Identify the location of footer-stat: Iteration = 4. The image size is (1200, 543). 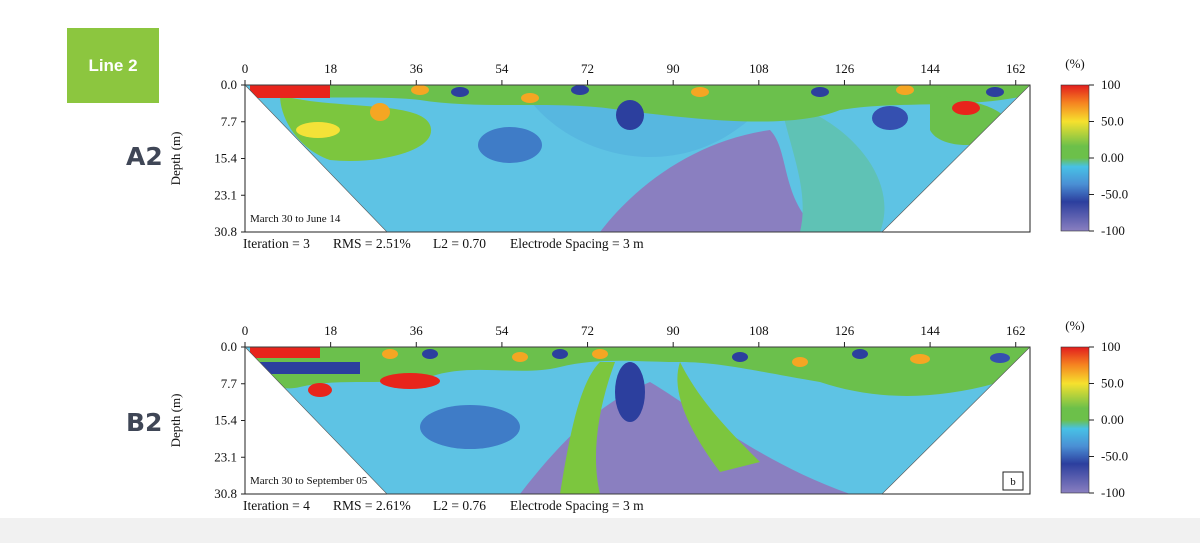
(276, 505).